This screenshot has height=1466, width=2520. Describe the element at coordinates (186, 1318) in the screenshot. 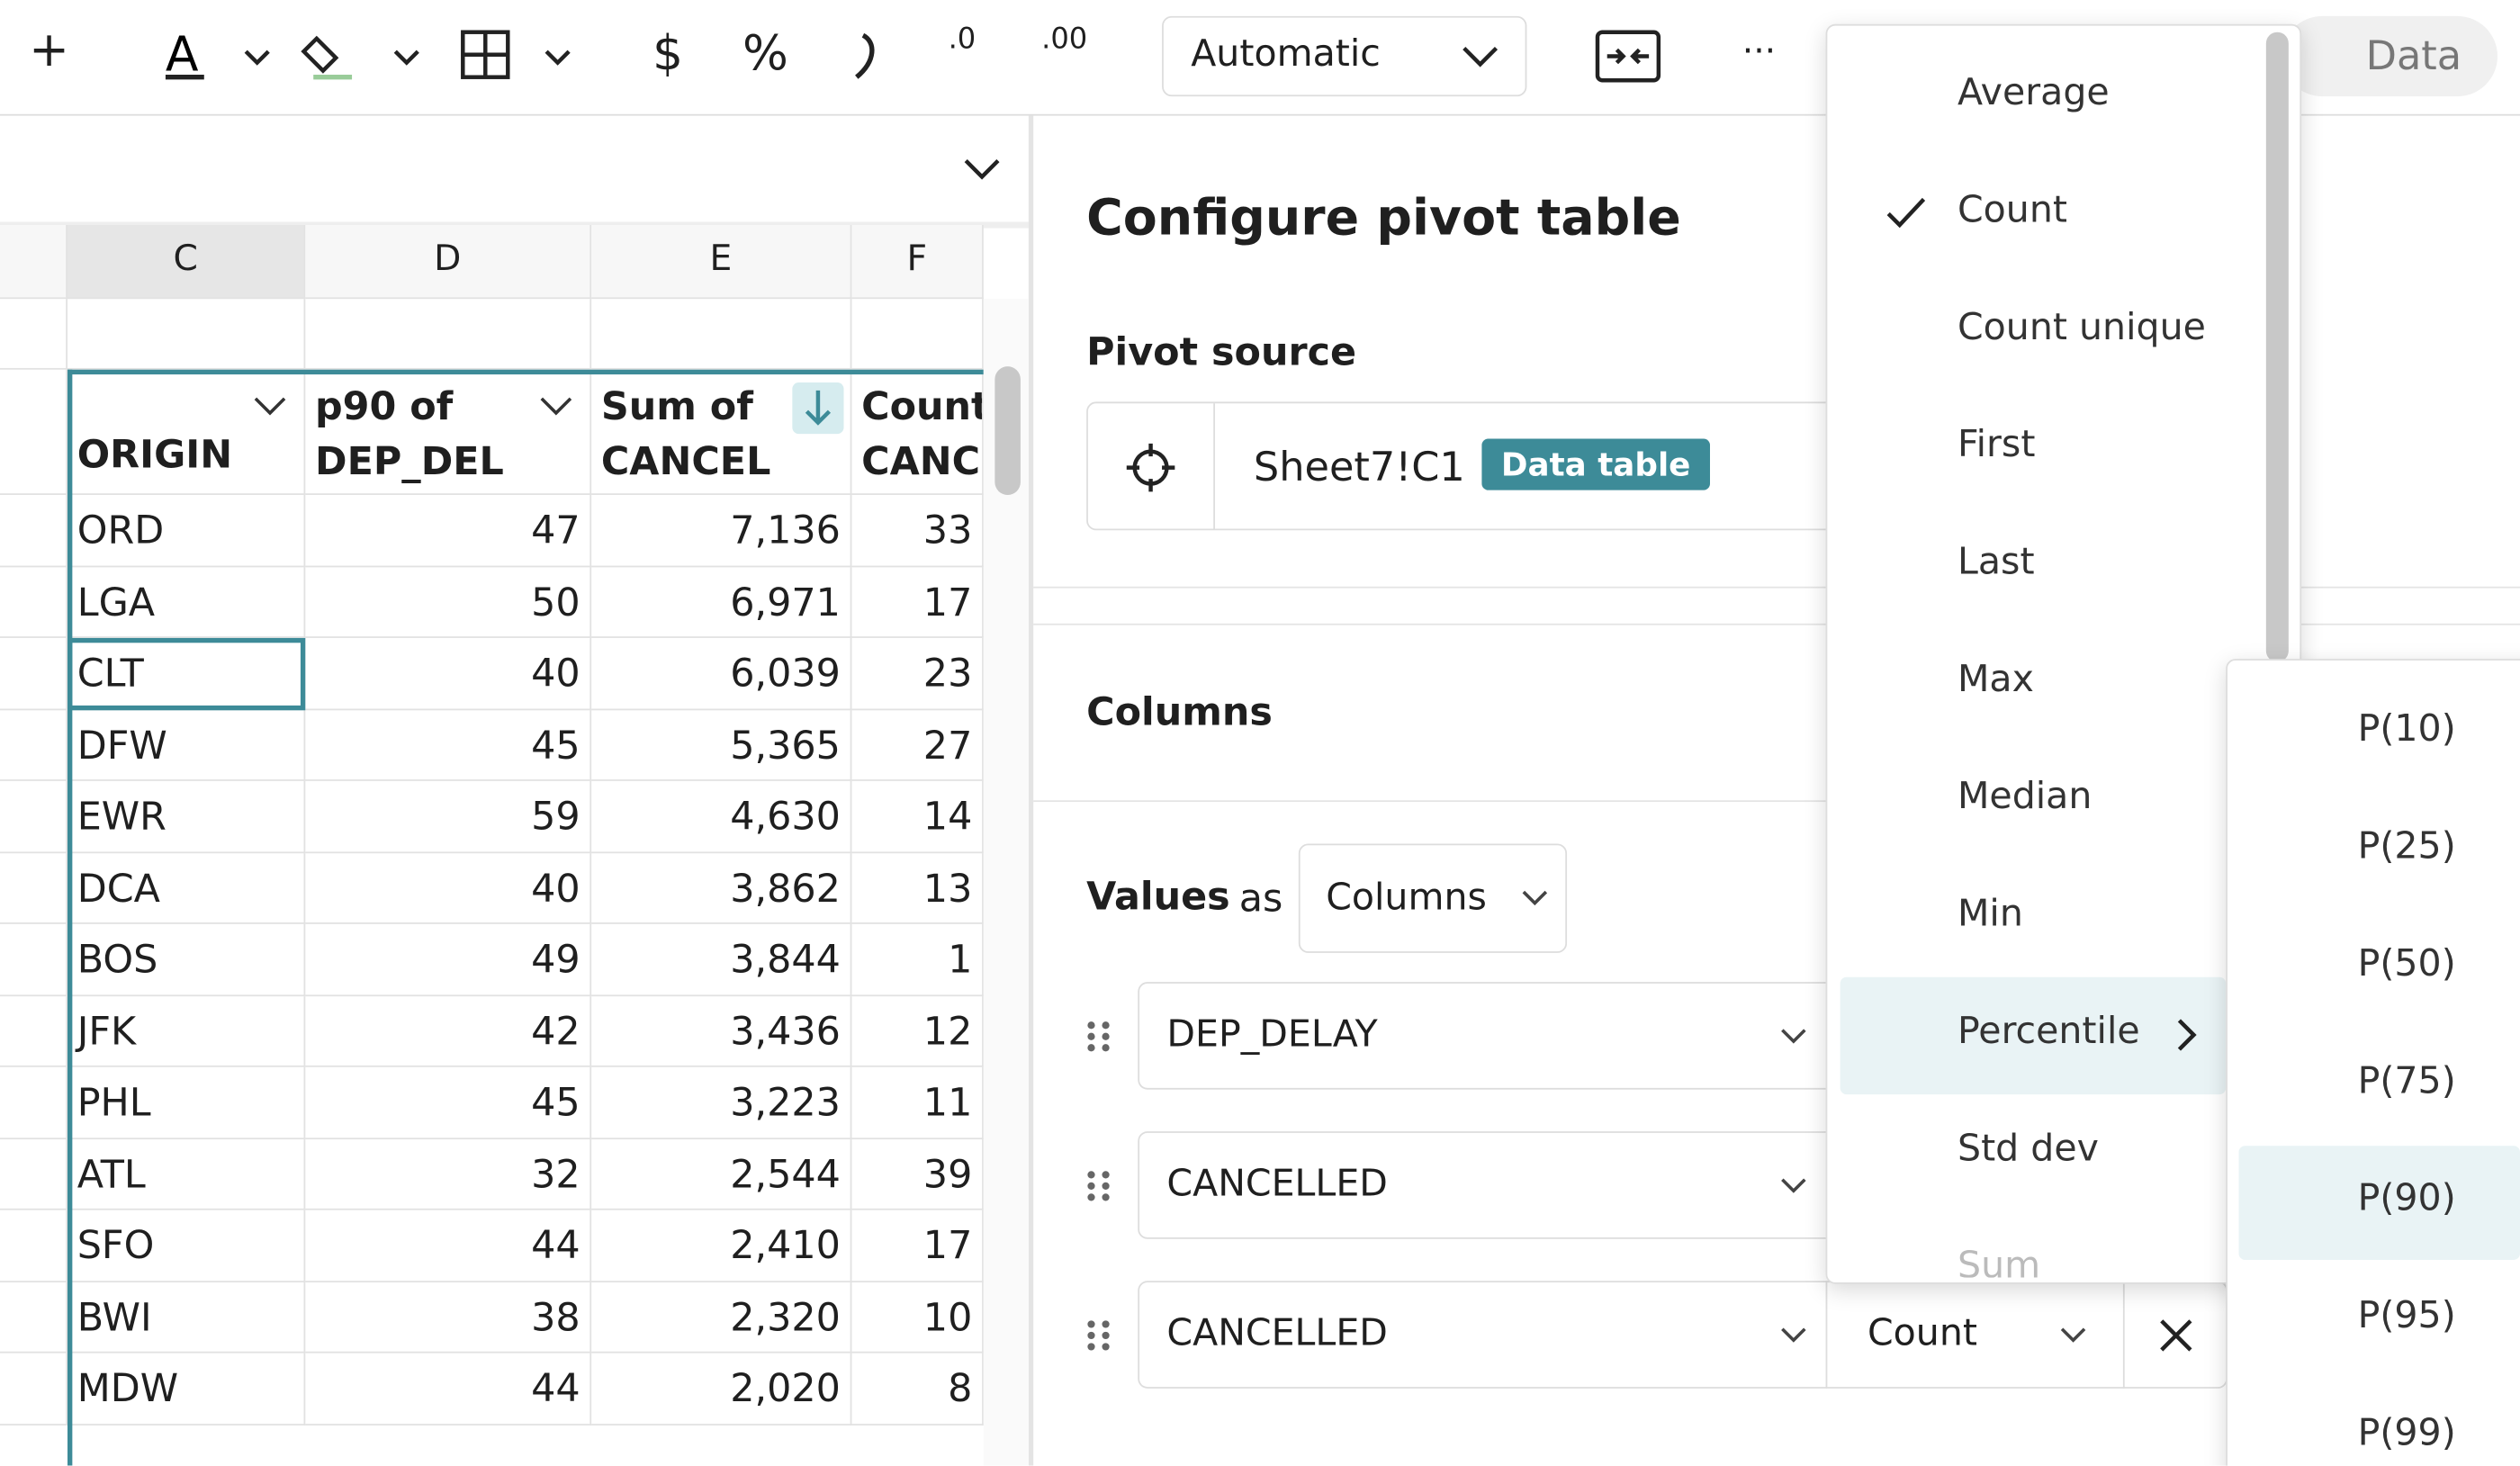

I see `cell: BWI` at that location.